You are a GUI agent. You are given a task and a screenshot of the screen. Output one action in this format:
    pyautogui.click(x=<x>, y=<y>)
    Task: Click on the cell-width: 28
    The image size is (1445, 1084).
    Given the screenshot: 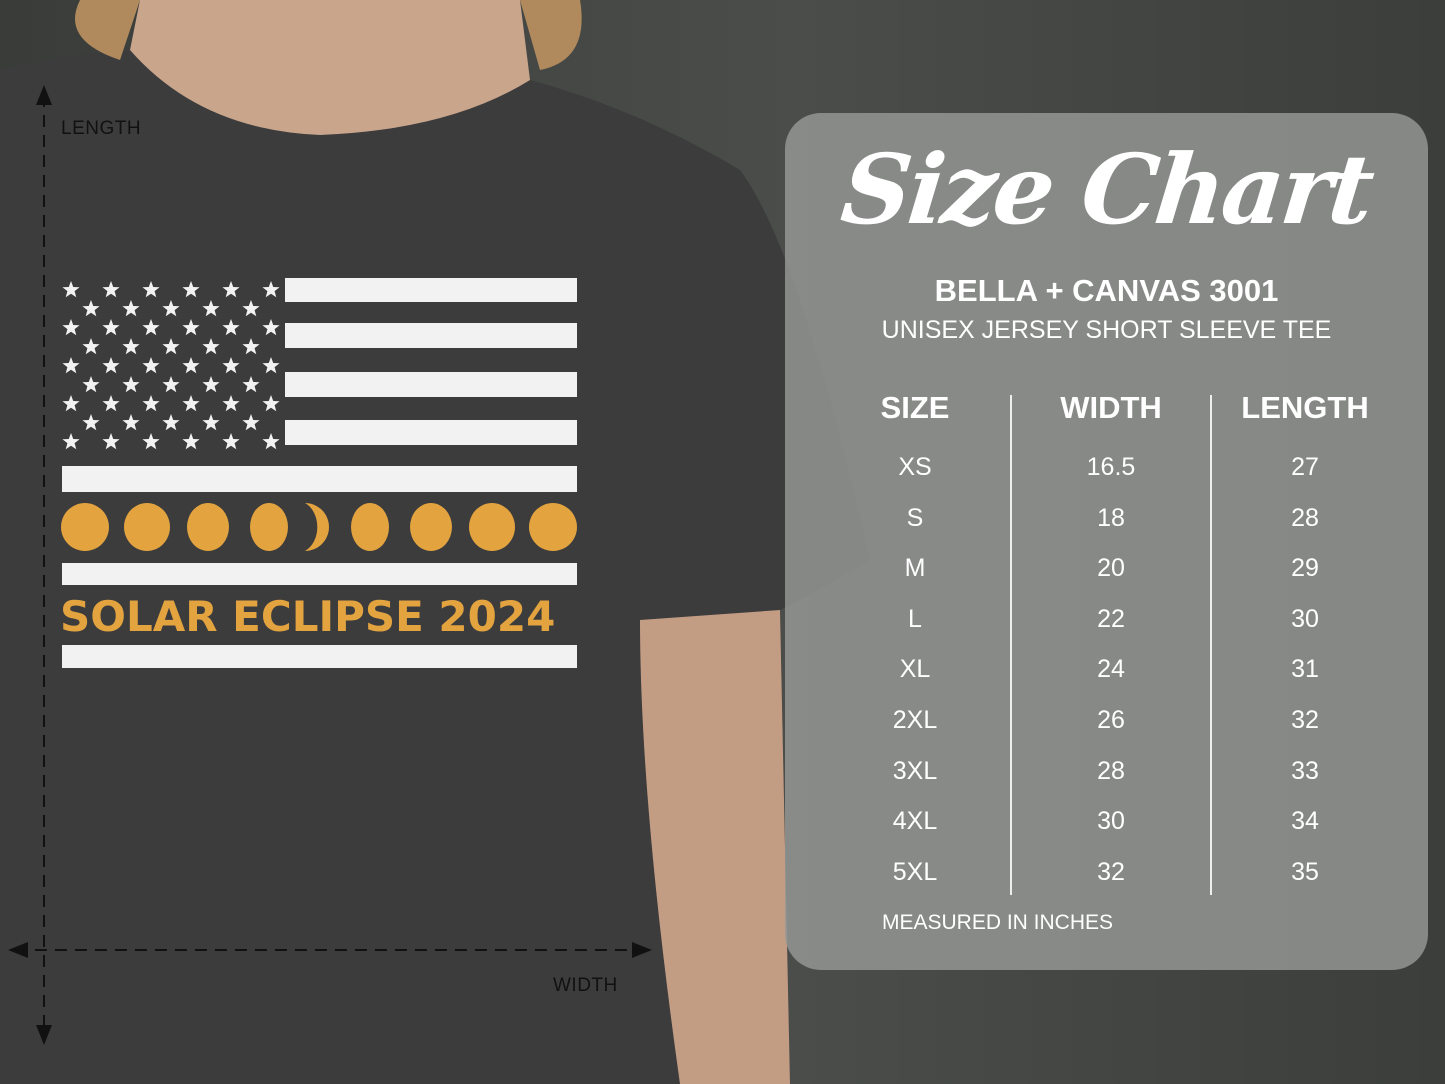 What is the action you would take?
    pyautogui.click(x=1111, y=770)
    